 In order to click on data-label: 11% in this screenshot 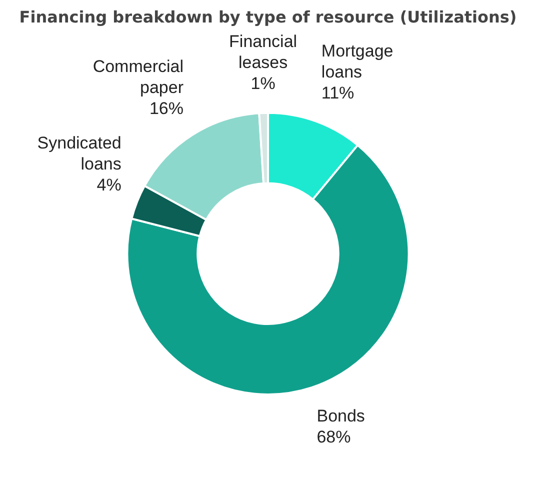, I will do `click(337, 92)`.